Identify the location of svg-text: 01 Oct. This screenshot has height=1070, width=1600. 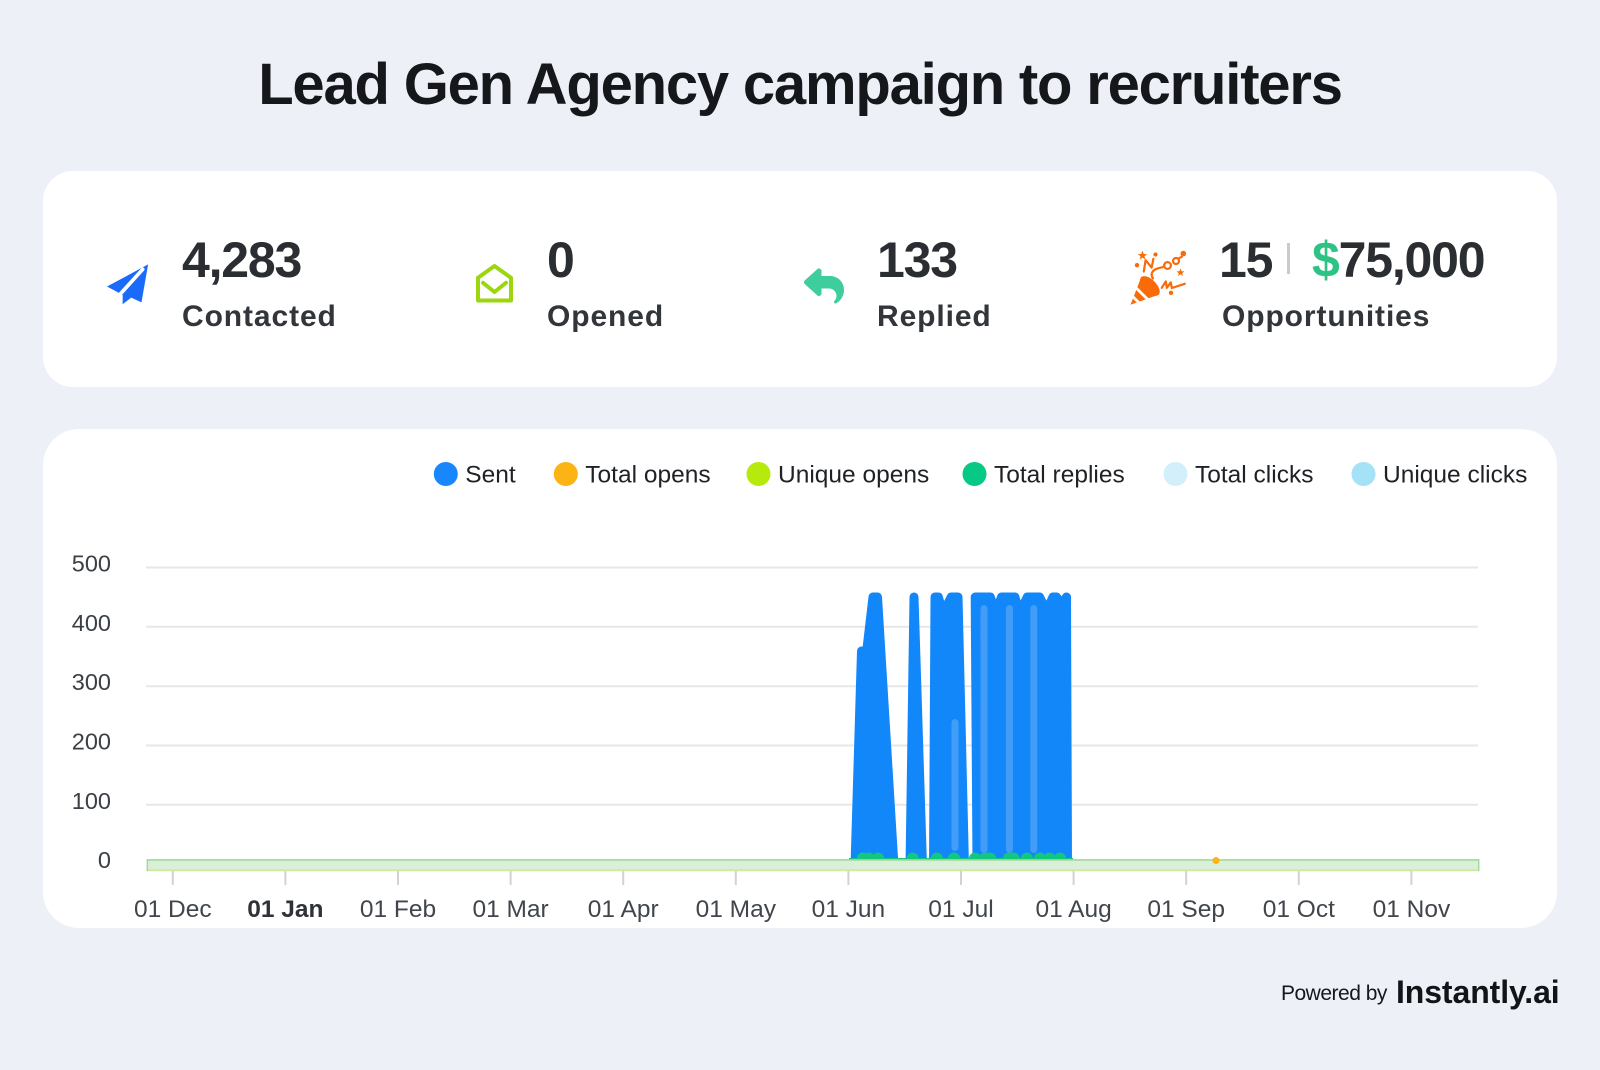
(1299, 909).